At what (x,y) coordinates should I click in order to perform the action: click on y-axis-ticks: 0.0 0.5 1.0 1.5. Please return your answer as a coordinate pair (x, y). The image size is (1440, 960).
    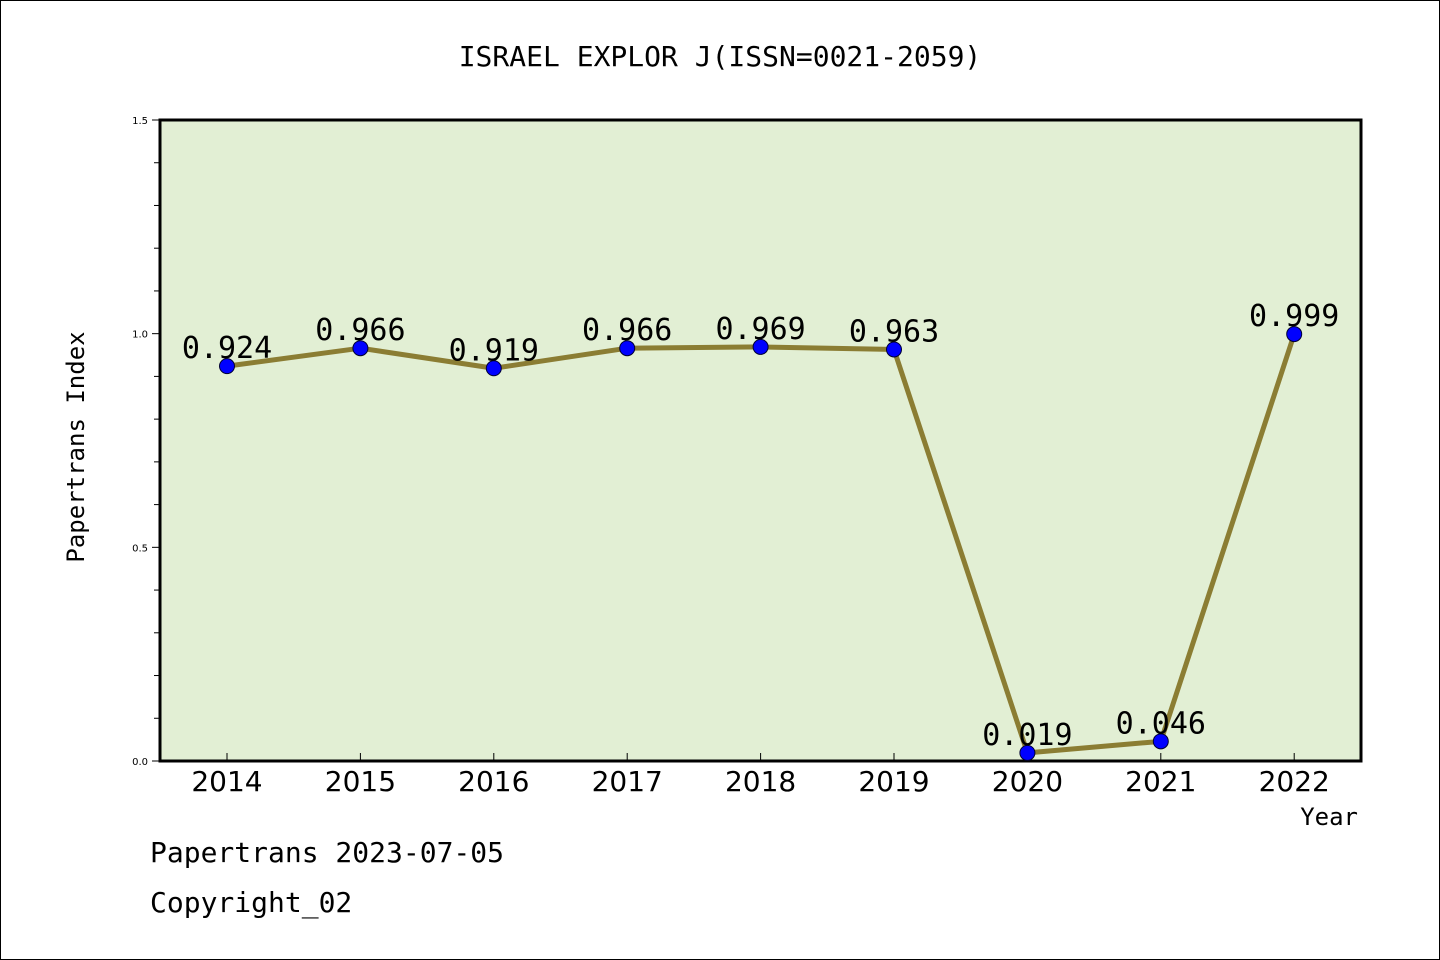
    Looking at the image, I should click on (146, 442).